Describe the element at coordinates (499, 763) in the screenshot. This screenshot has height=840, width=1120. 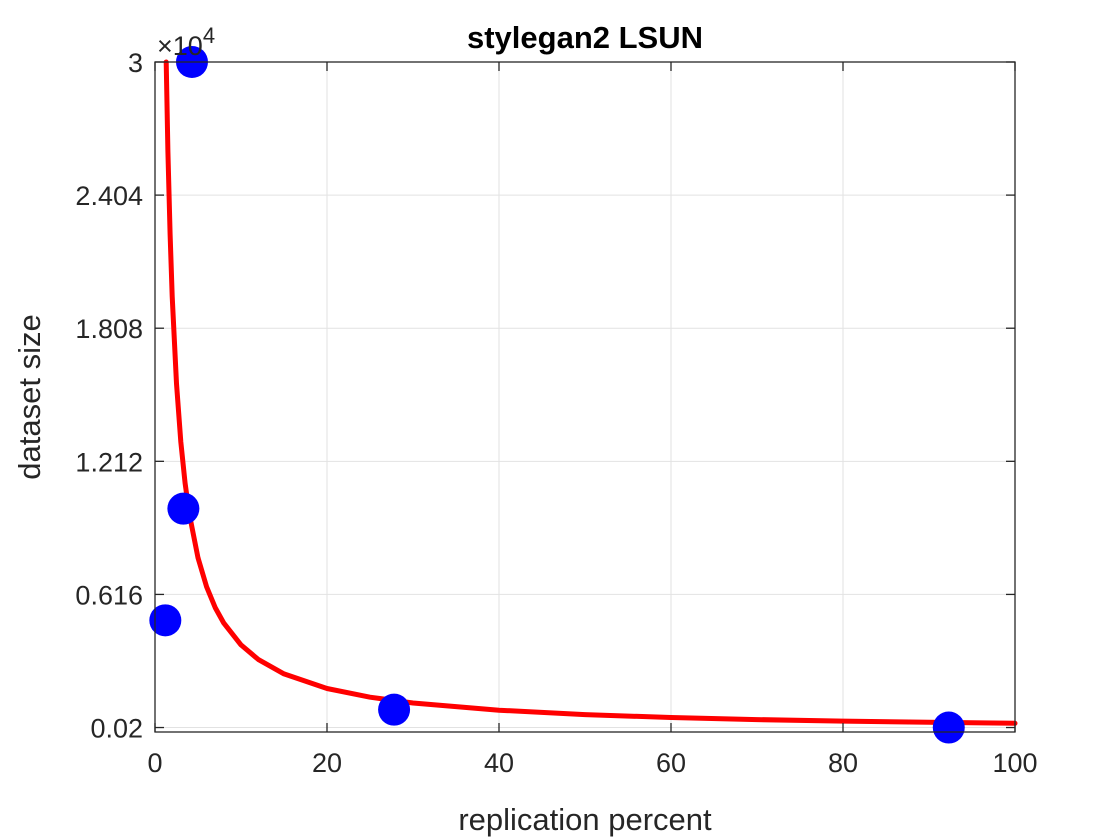
I see `x-tick-label: 40` at that location.